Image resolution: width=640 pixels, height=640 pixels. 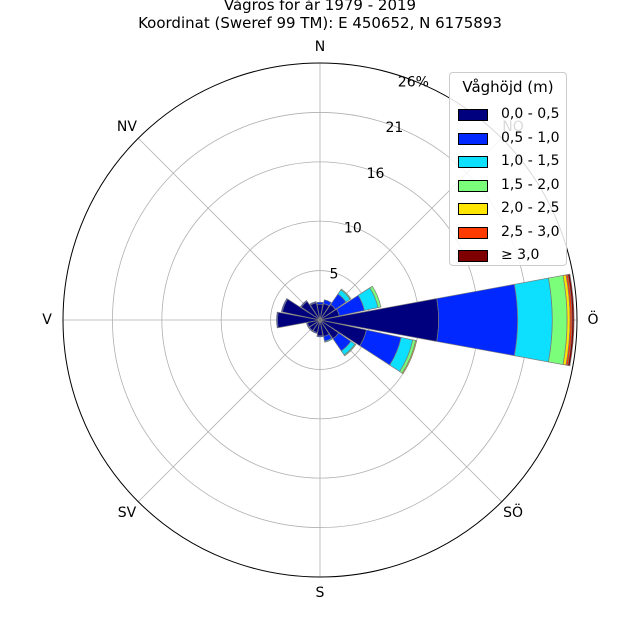 What do you see at coordinates (592, 319) in the screenshot?
I see `direction-label: Ö` at bounding box center [592, 319].